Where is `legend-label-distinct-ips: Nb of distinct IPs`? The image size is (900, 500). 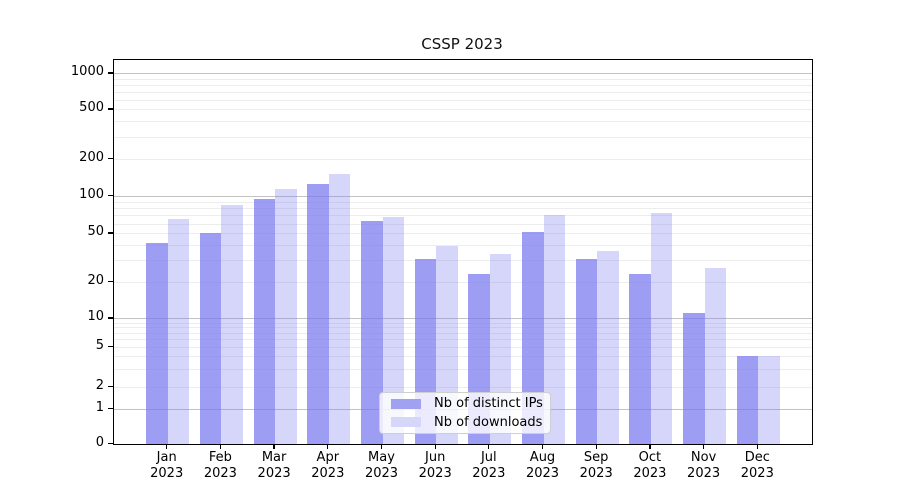 legend-label-distinct-ips: Nb of distinct IPs is located at coordinates (488, 404).